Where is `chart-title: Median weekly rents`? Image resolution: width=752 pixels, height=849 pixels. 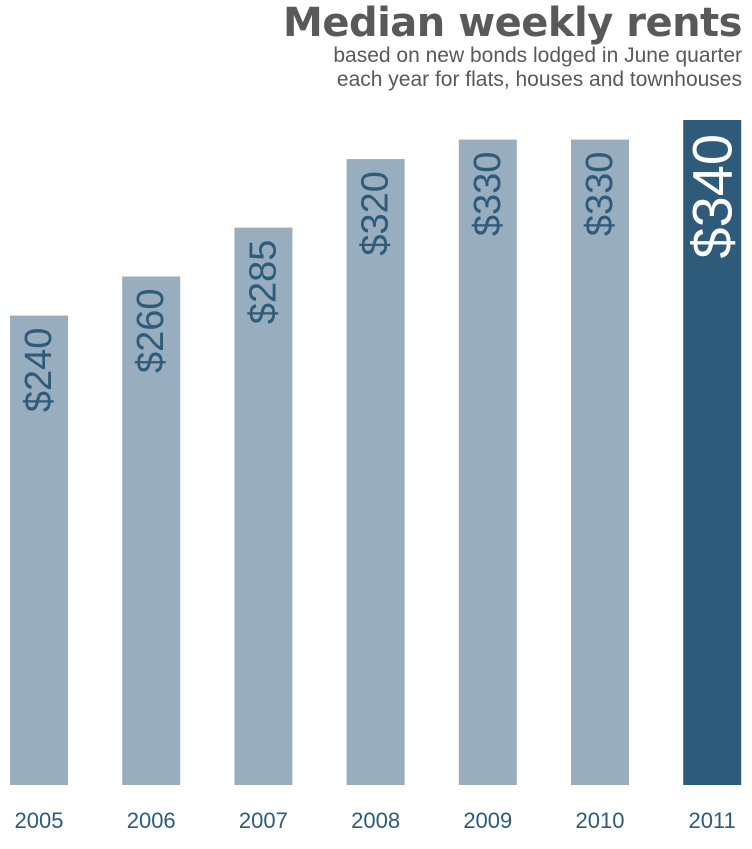
chart-title: Median weekly rents is located at coordinates (512, 23).